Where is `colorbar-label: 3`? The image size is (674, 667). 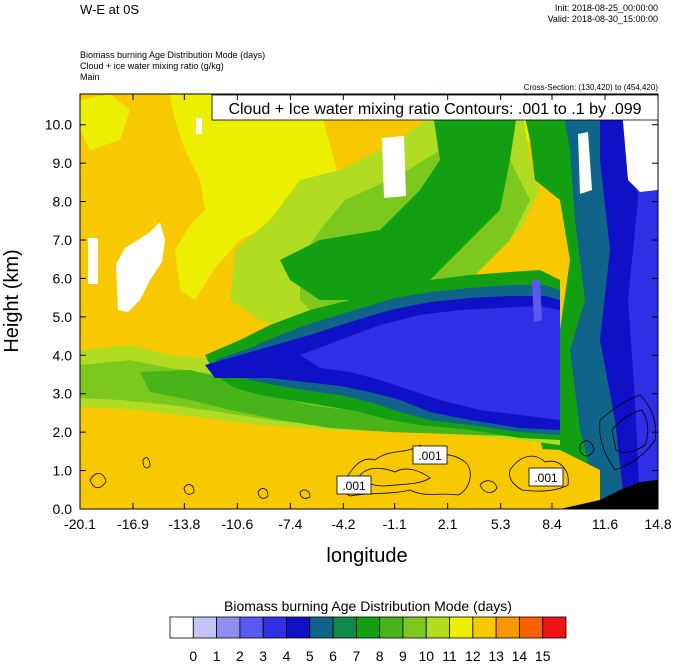
colorbar-label: 3 is located at coordinates (263, 656).